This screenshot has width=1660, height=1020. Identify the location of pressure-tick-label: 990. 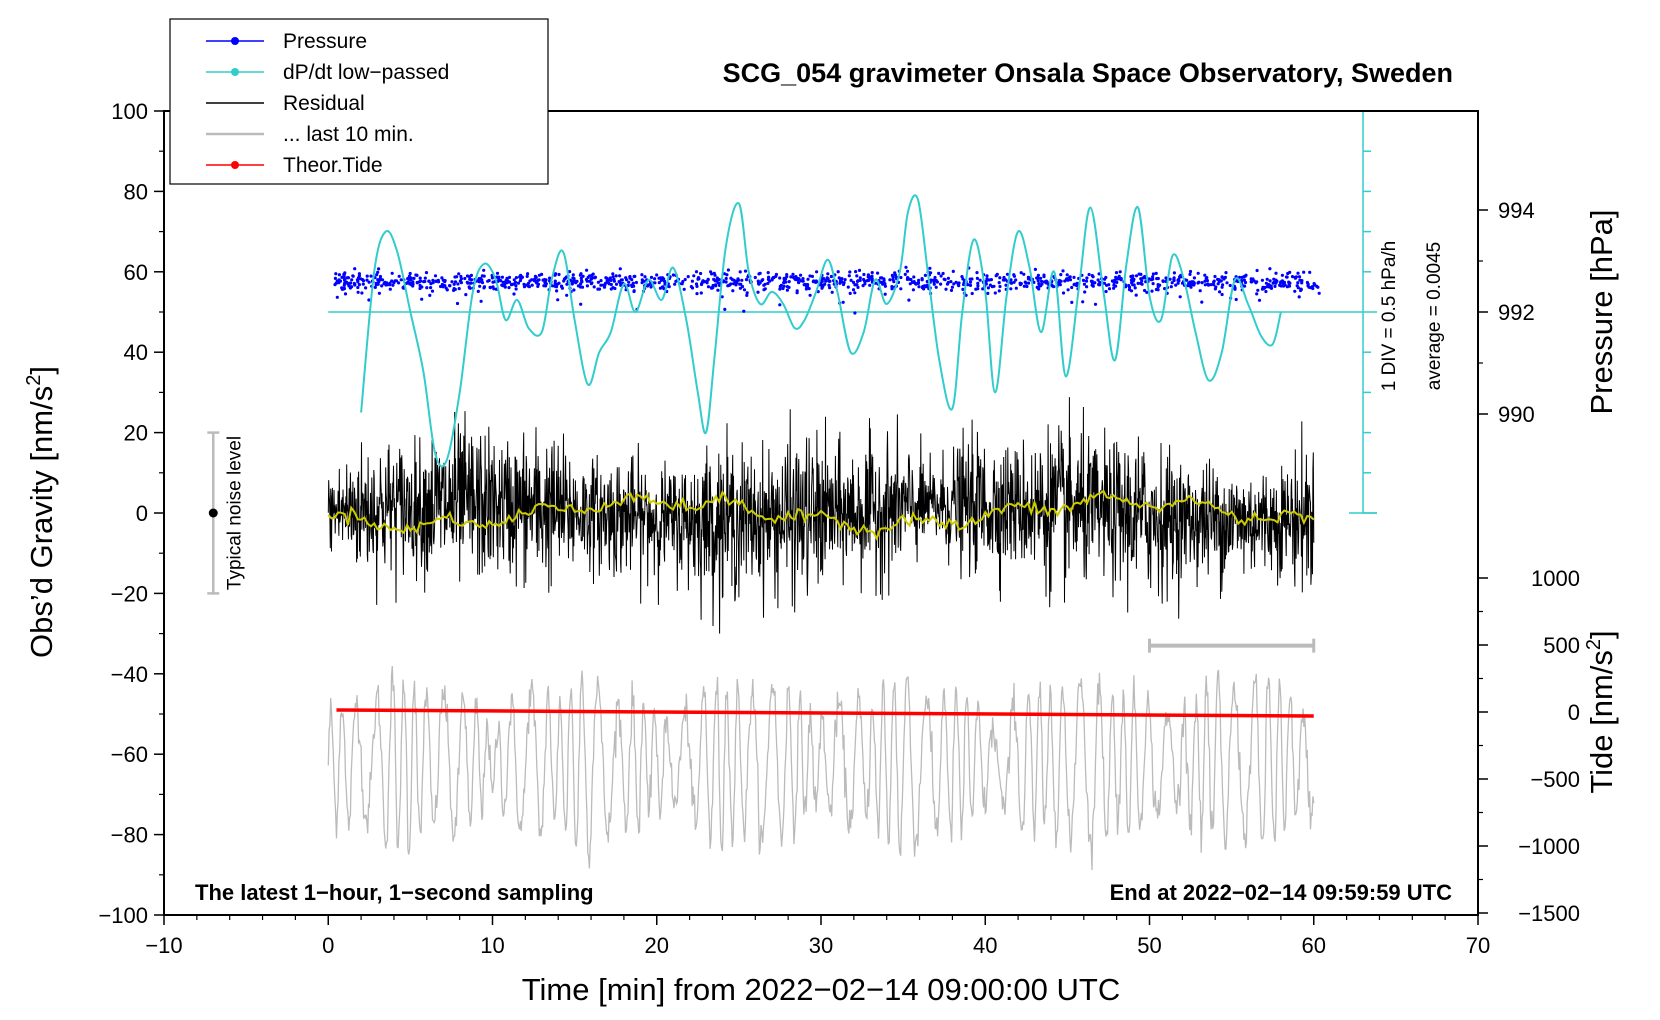
(1516, 414).